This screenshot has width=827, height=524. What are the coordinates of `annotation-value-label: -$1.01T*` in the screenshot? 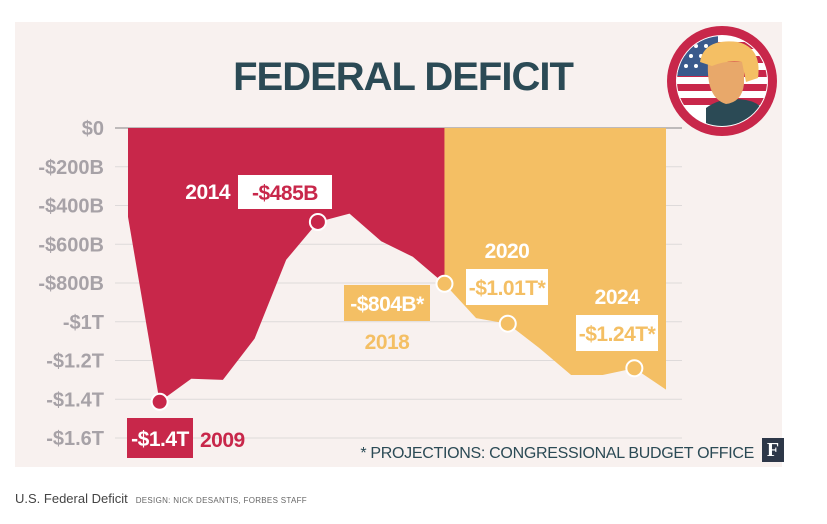 It's located at (508, 288).